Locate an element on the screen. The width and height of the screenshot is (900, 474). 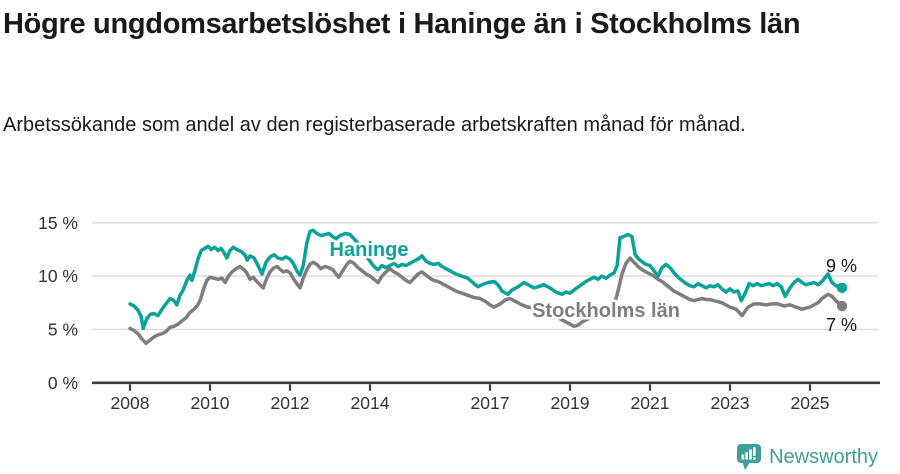
logo-bar-tall is located at coordinates (750, 454).